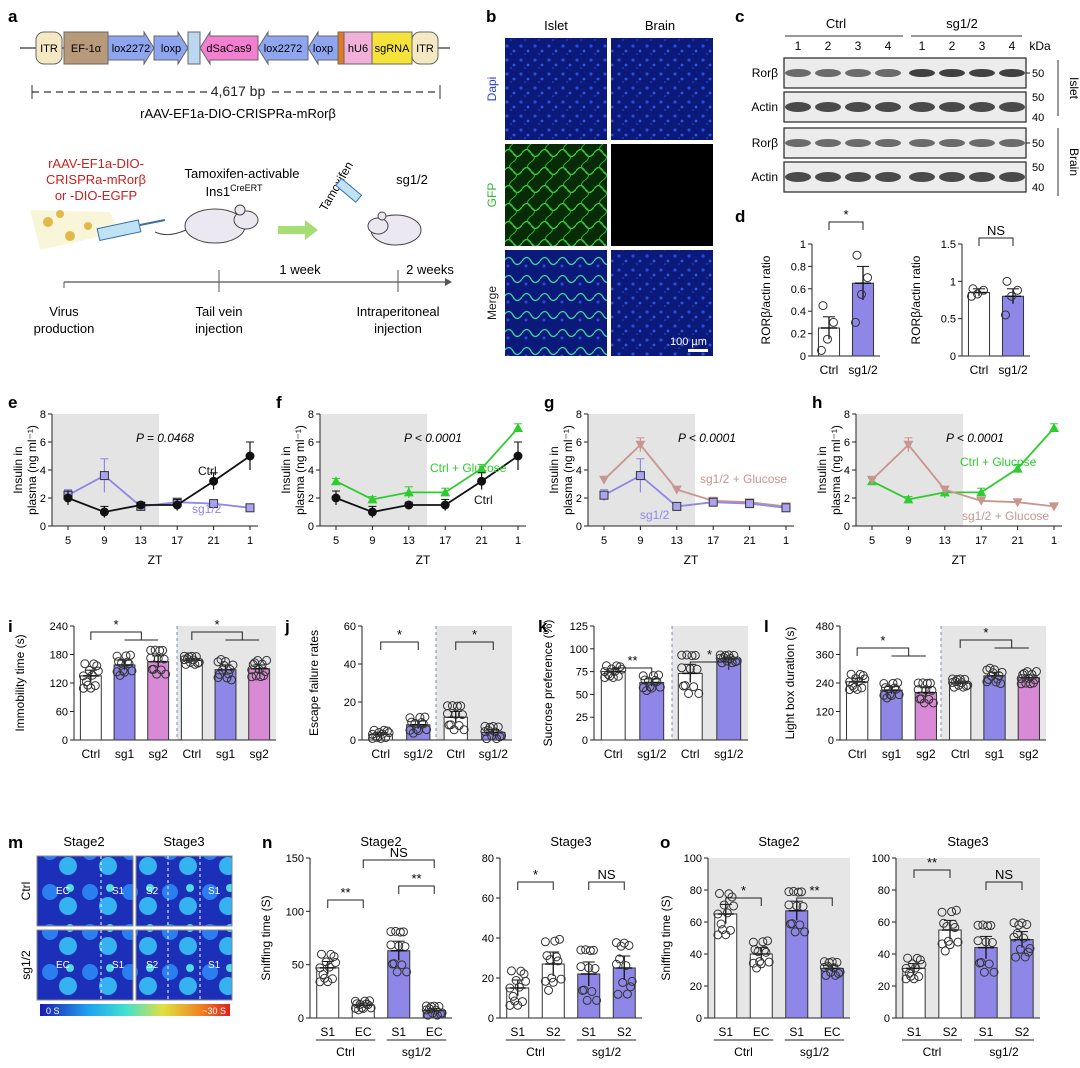 The width and height of the screenshot is (1080, 1068). Describe the element at coordinates (562, 946) in the screenshot. I see `chart-n-stage3: 0 20 40 60 80 S1 S2 S1 S2 Stage3 * NS Ctrl sg1/2` at that location.